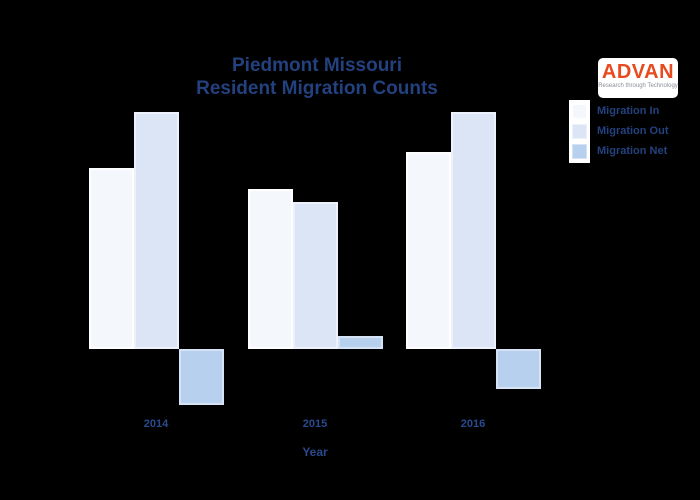  Describe the element at coordinates (156, 230) in the screenshot. I see `bar-migration-out-2014` at that location.